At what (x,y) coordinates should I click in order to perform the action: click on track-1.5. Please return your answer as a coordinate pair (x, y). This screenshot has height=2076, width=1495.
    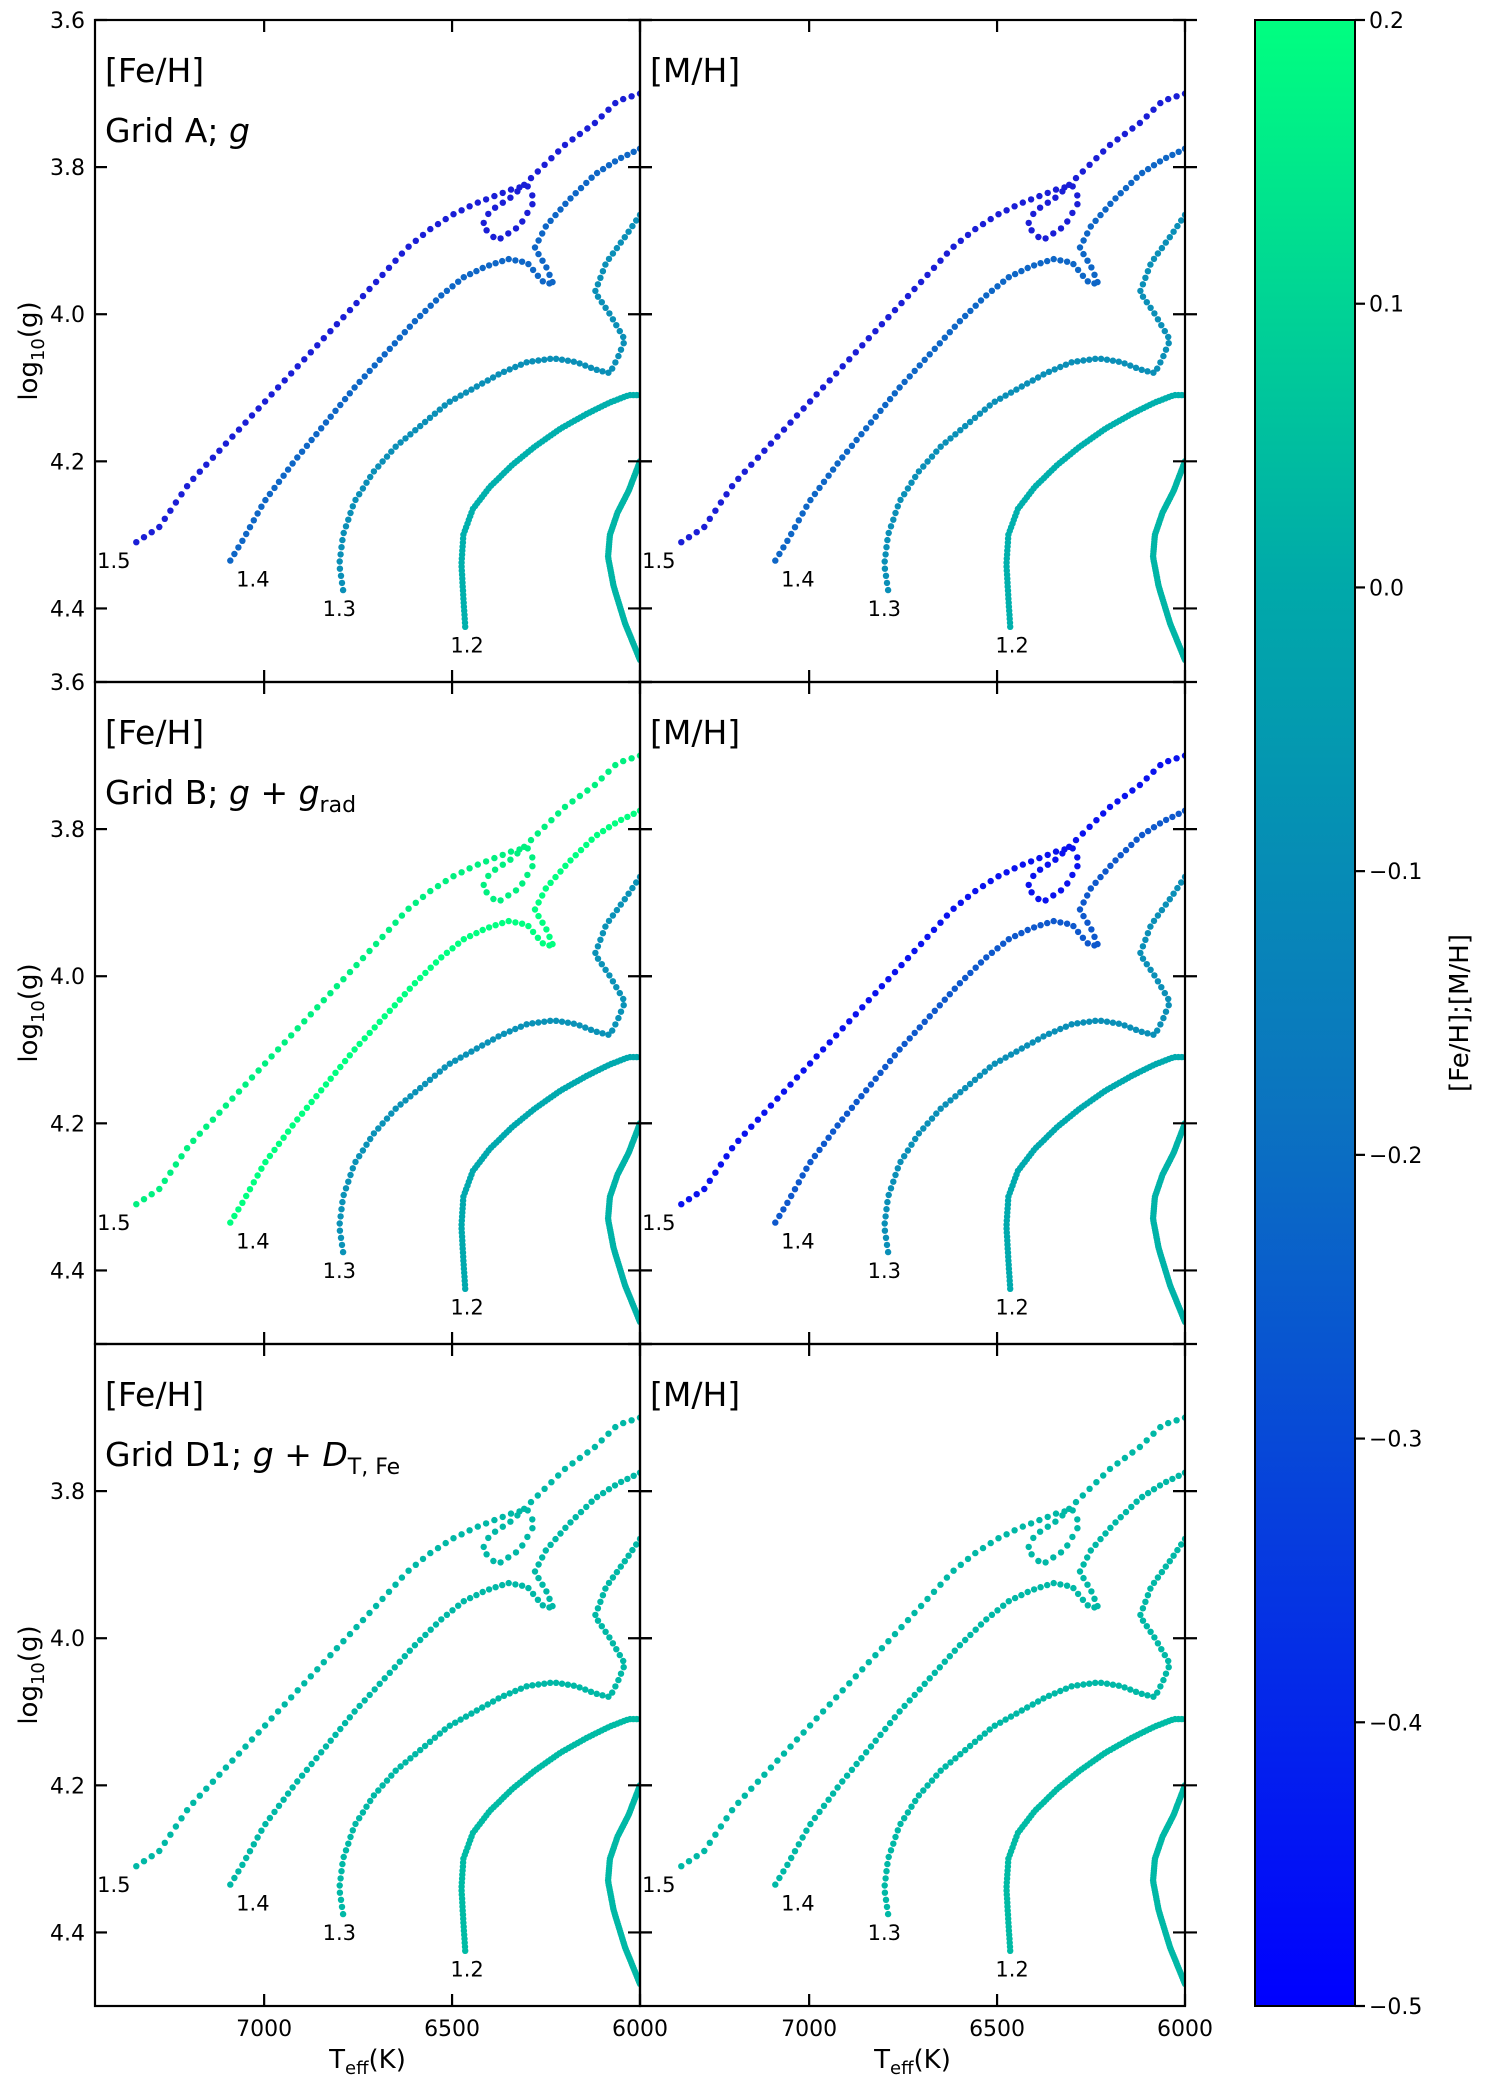
    Looking at the image, I should click on (386, 318).